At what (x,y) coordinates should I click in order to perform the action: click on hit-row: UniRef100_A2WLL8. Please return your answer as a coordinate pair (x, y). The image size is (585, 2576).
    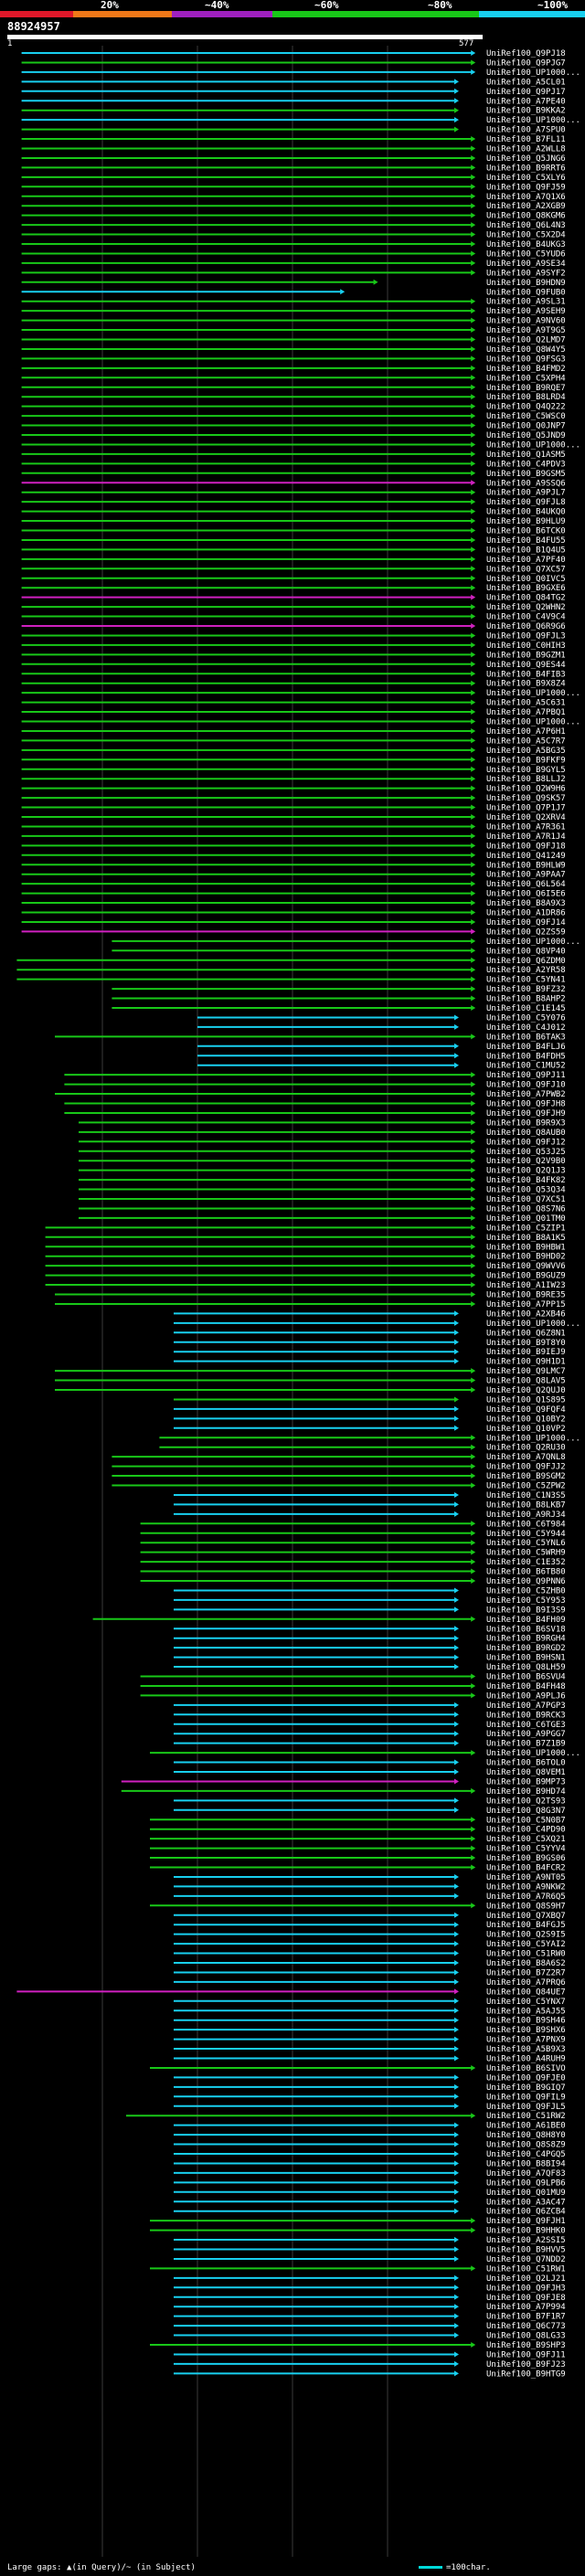
    Looking at the image, I should click on (294, 149).